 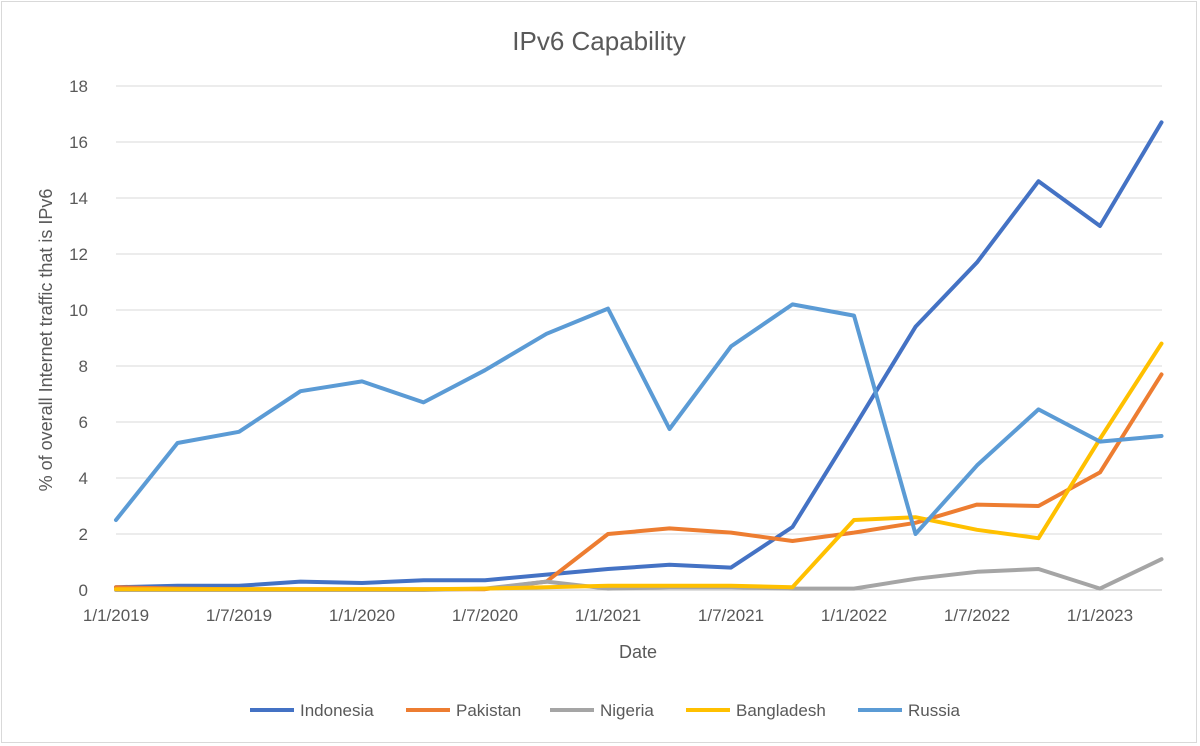 I want to click on y-tick-label: 8, so click(x=83, y=366).